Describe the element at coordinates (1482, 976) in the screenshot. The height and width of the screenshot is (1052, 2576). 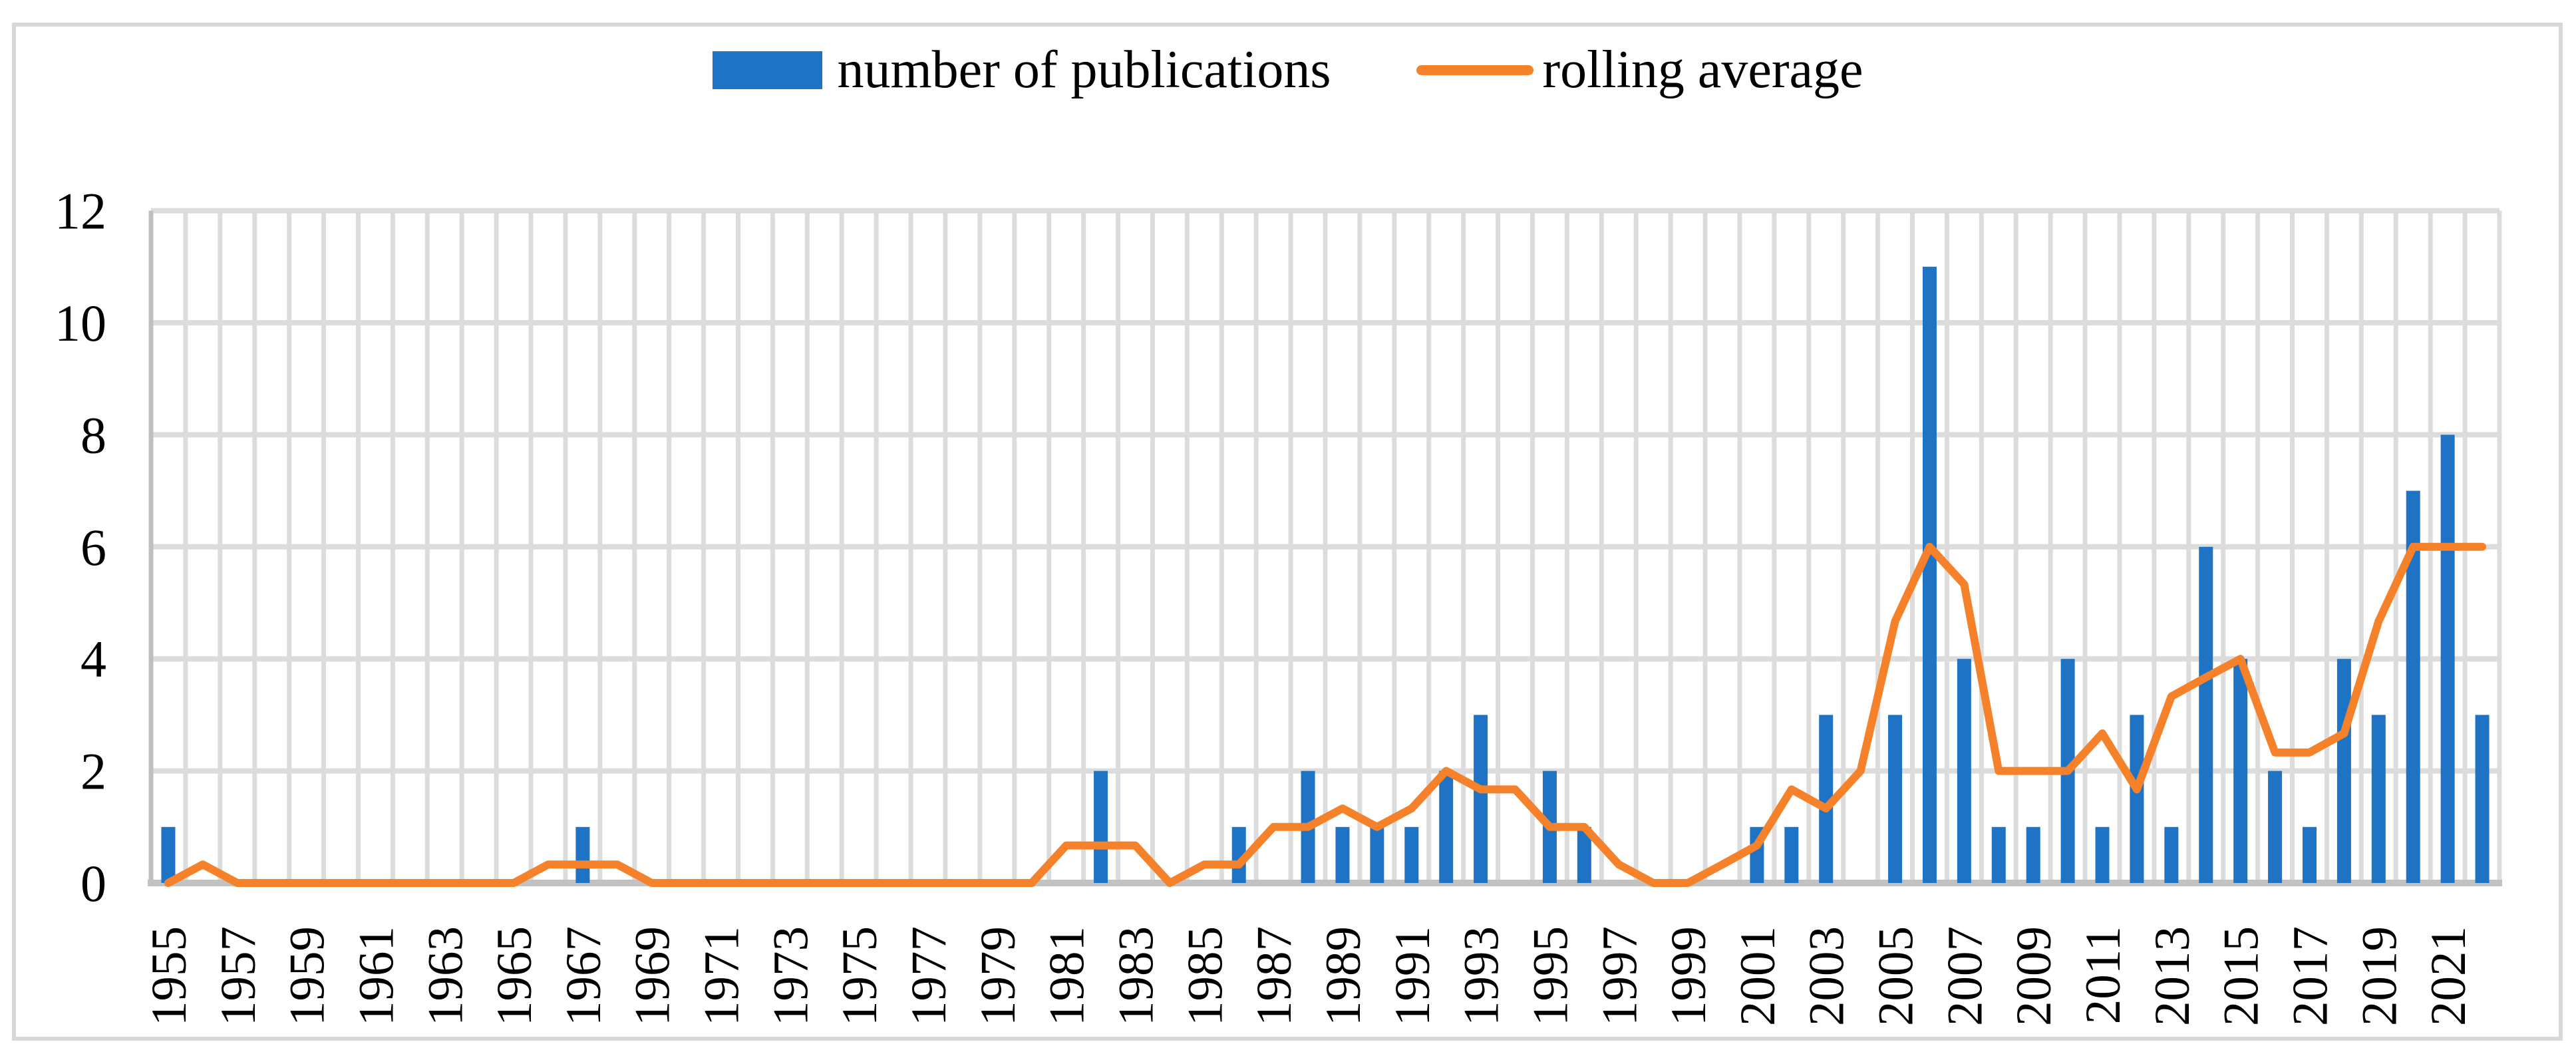
I see `x-tick-label: 1993` at that location.